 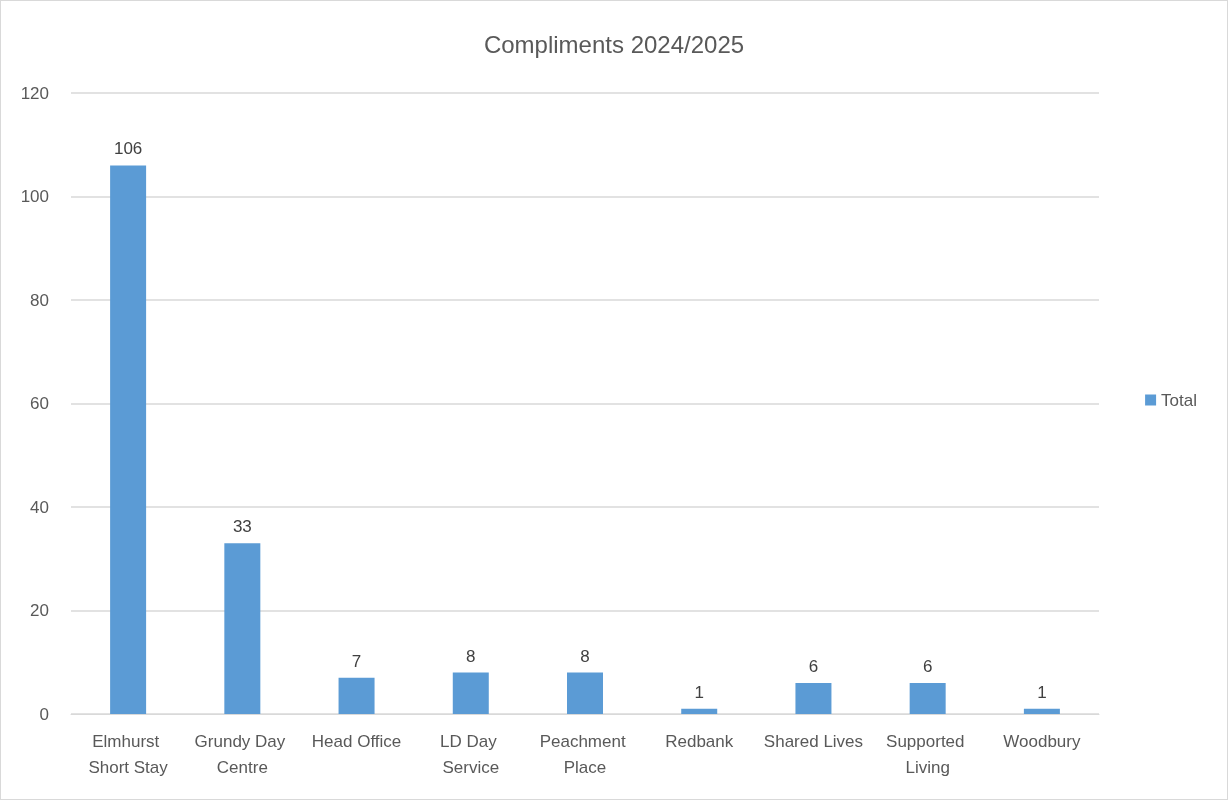 I want to click on y-tick-label: 80, so click(x=39, y=300).